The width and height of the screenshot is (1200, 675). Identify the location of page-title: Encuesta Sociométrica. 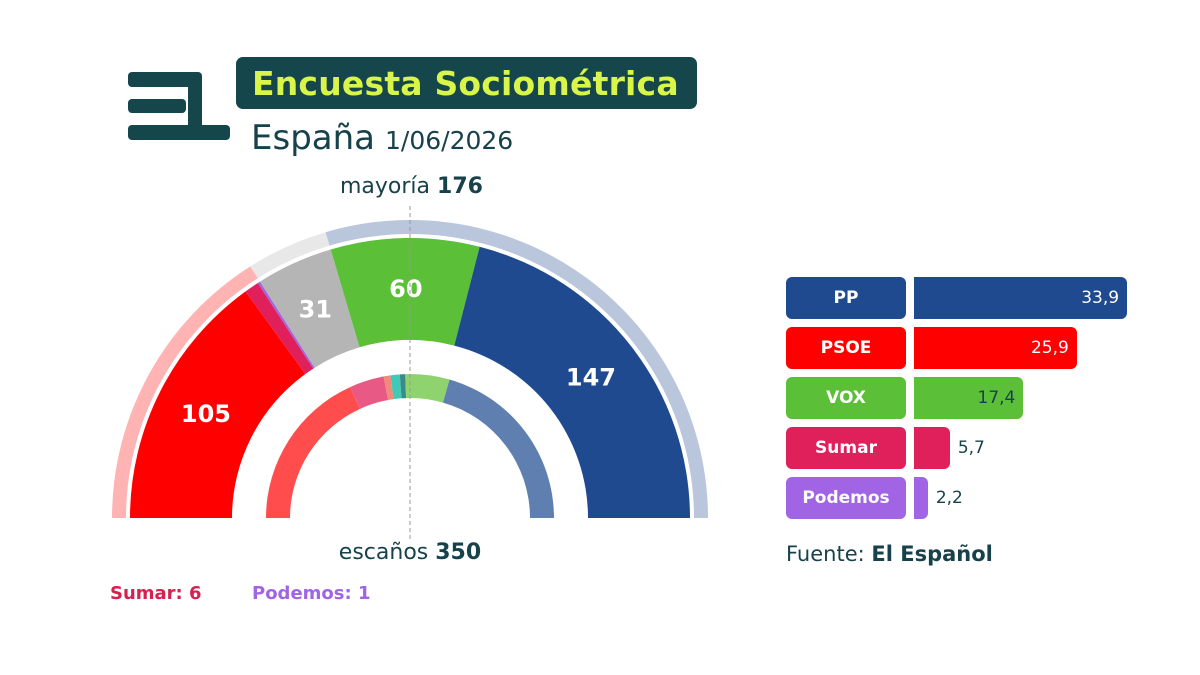
(465, 83).